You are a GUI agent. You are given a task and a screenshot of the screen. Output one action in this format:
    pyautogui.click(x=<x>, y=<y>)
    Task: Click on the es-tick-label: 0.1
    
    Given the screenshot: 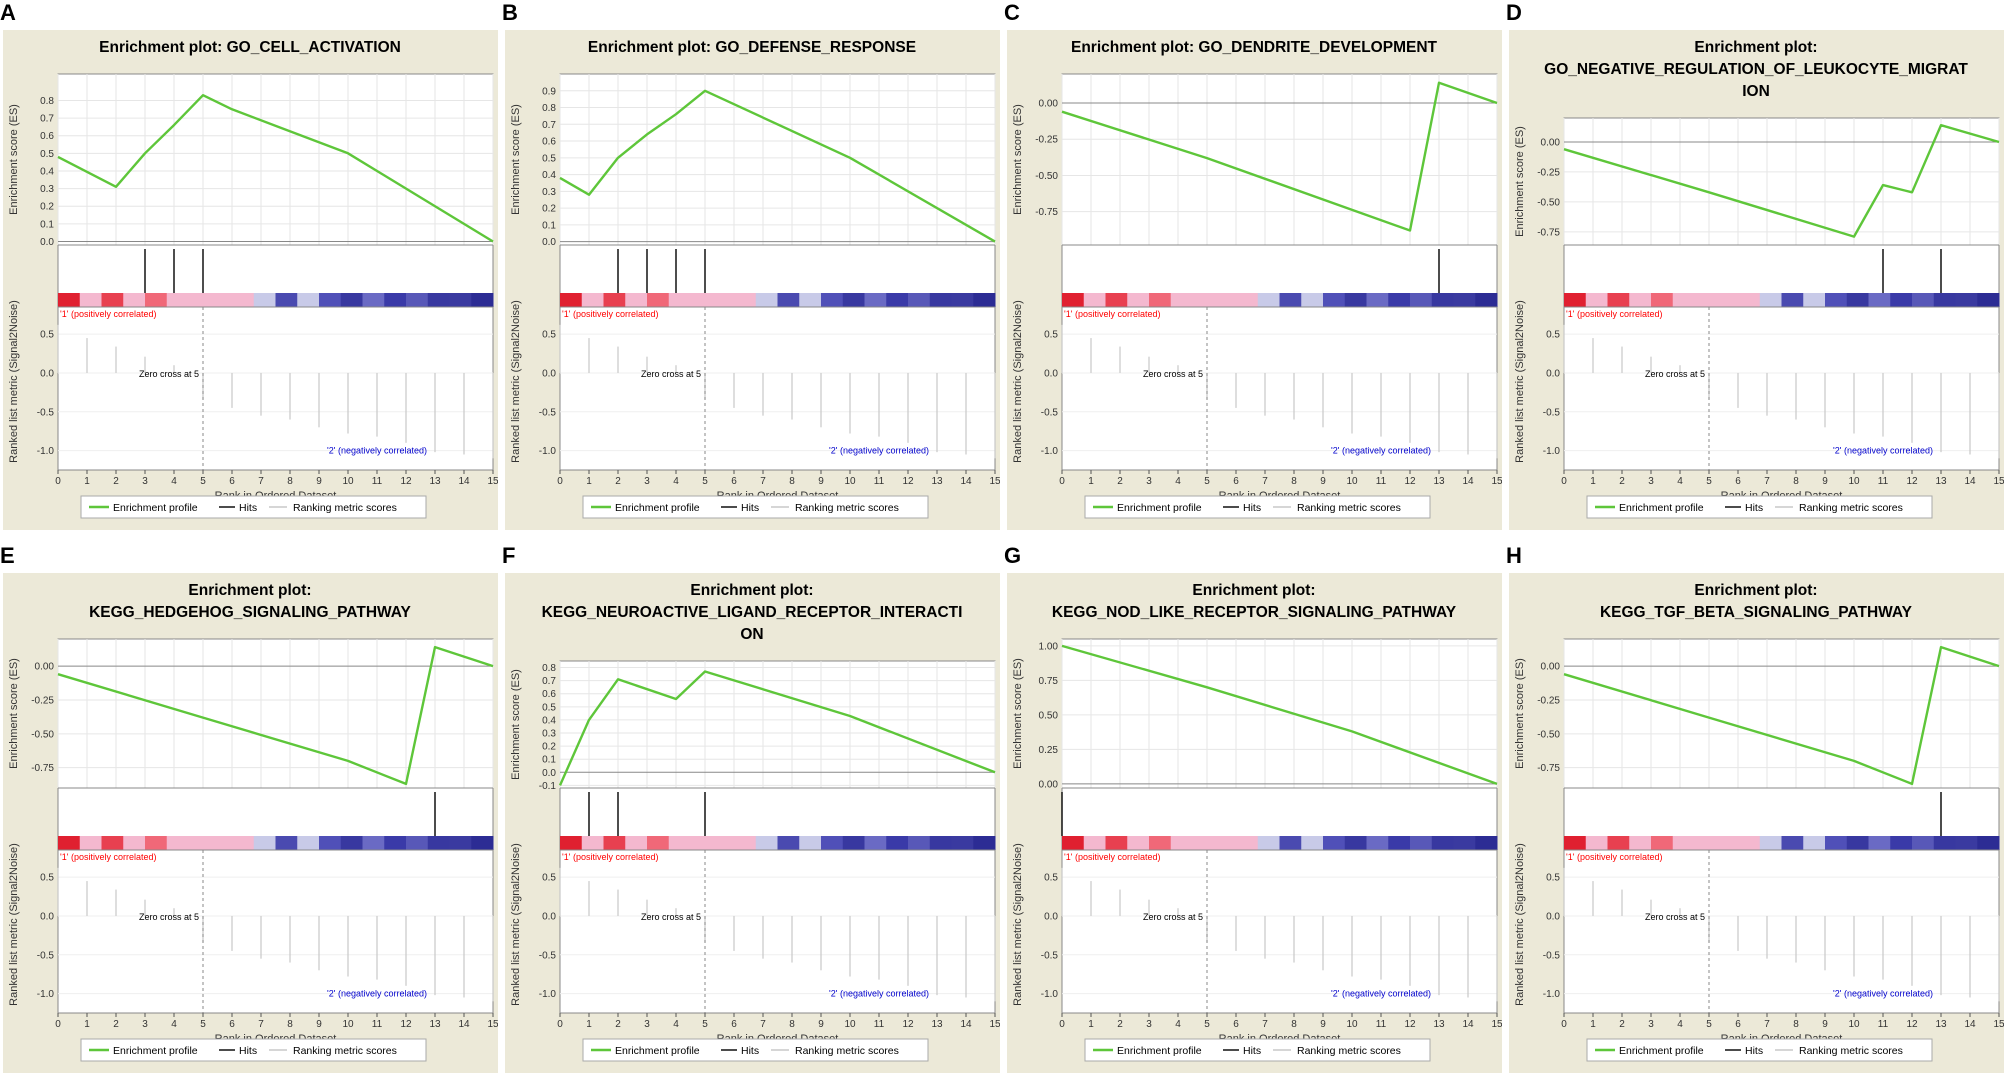 What is the action you would take?
    pyautogui.click(x=549, y=760)
    